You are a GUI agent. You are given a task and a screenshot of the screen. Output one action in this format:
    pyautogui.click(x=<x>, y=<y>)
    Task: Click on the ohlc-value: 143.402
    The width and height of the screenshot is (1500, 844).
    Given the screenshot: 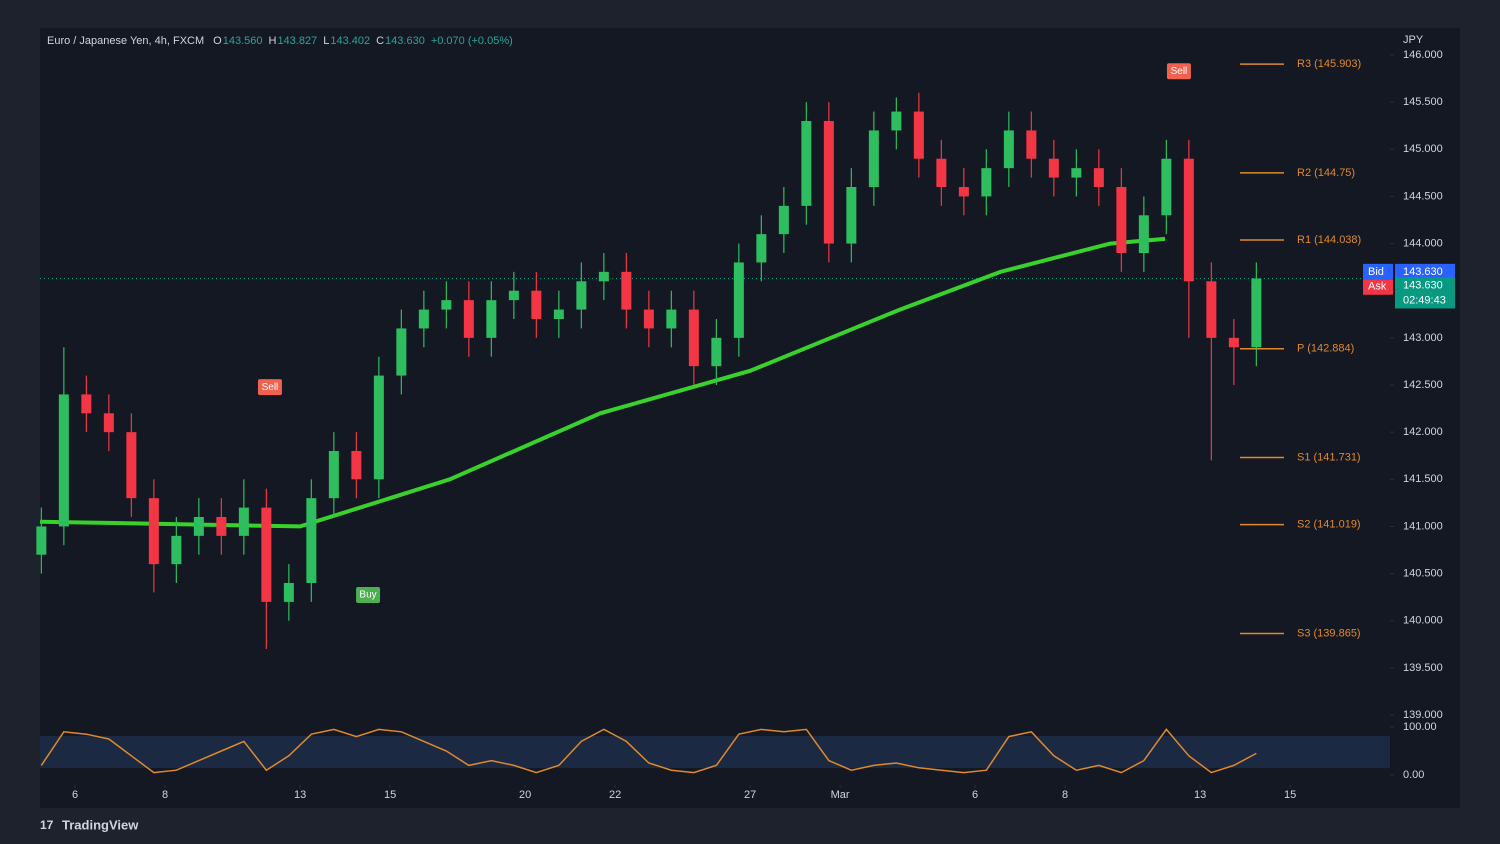 What is the action you would take?
    pyautogui.click(x=350, y=41)
    